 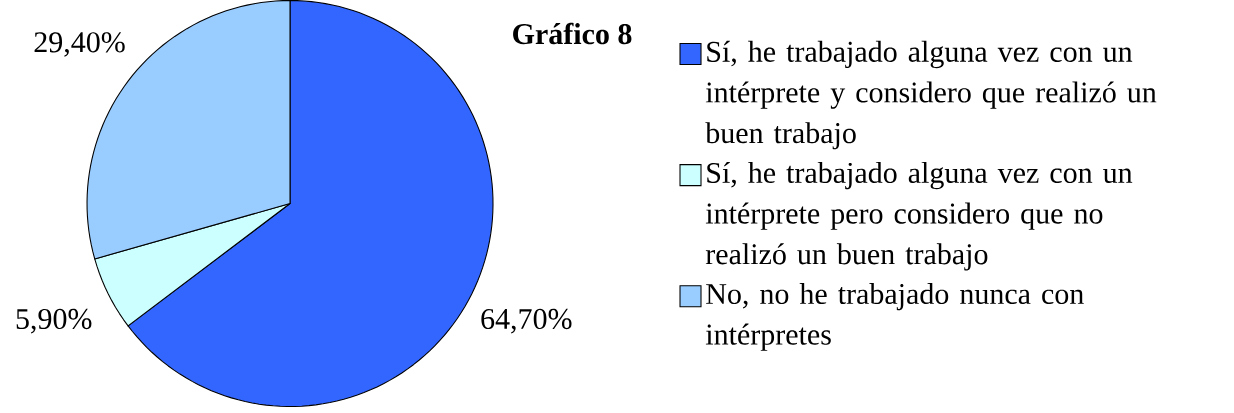 I want to click on legend-label: No, no he trabajado nunca con intérpretes, so click(x=894, y=317).